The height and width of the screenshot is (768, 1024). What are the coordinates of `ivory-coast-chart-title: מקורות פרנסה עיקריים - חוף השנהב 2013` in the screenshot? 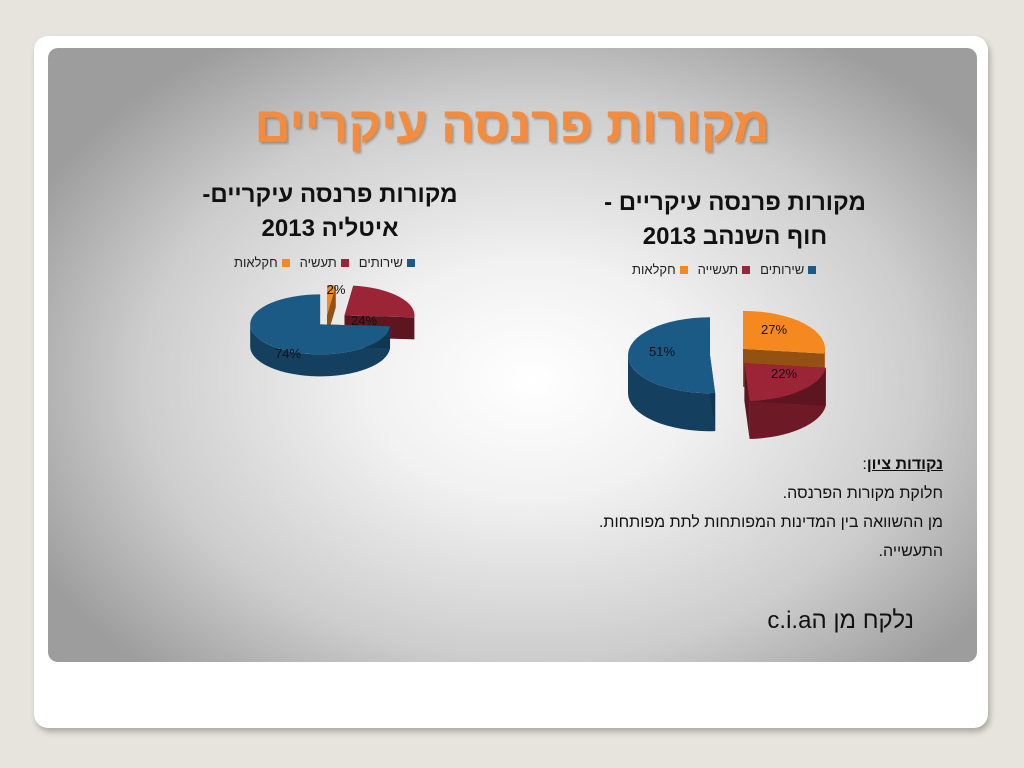 It's located at (735, 220).